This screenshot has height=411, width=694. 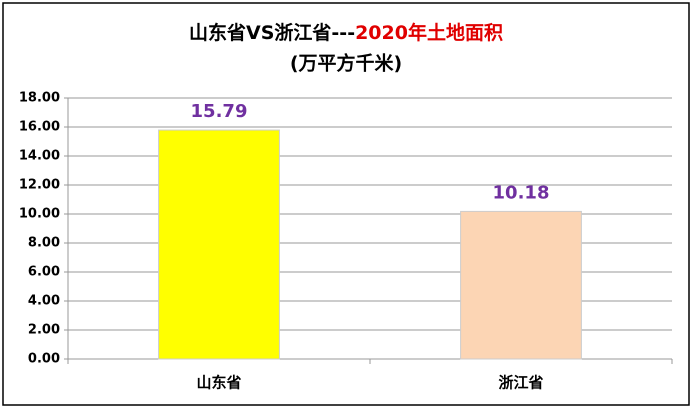 I want to click on y-tick-label: 4.00, so click(x=44, y=301).